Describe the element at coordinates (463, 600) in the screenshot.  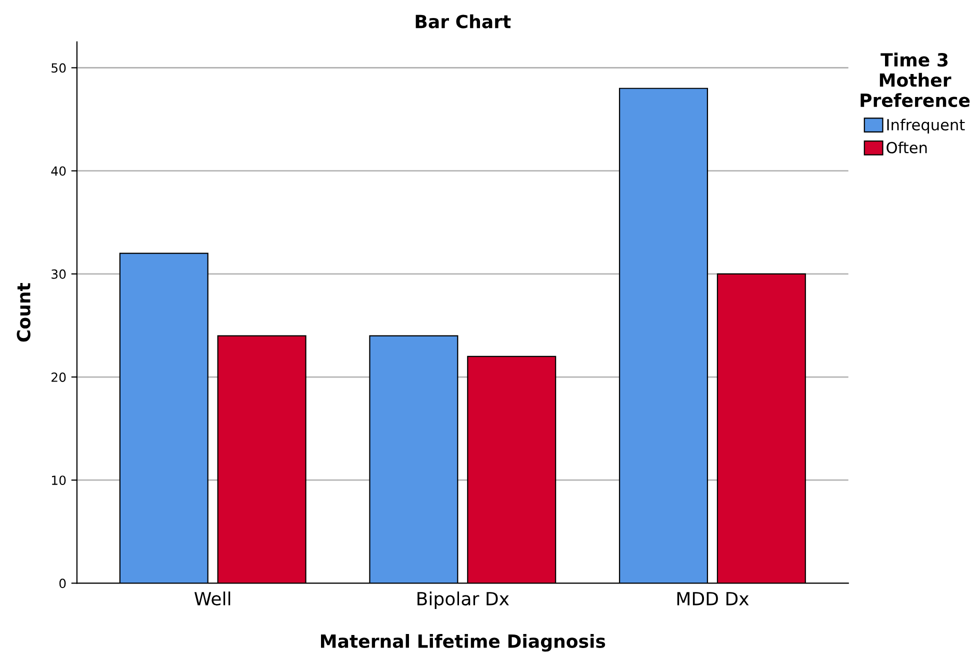
I see `x-tick-label: Bipolar Dx` at that location.